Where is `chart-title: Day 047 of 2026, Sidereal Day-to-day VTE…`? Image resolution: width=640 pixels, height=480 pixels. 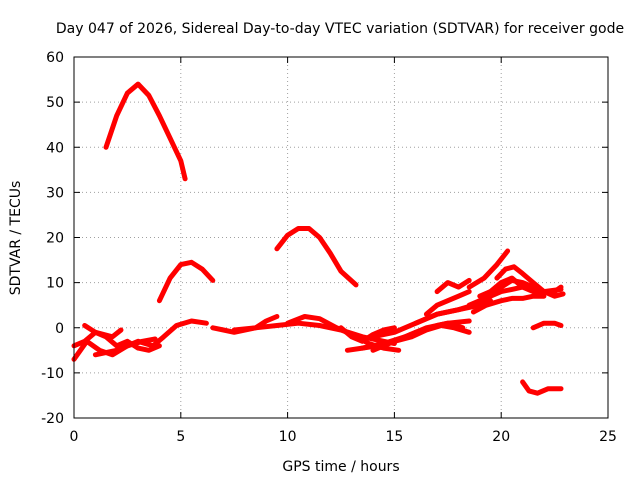
chart-title: Day 047 of 2026, Sidereal Day-to-day VTE… is located at coordinates (340, 29).